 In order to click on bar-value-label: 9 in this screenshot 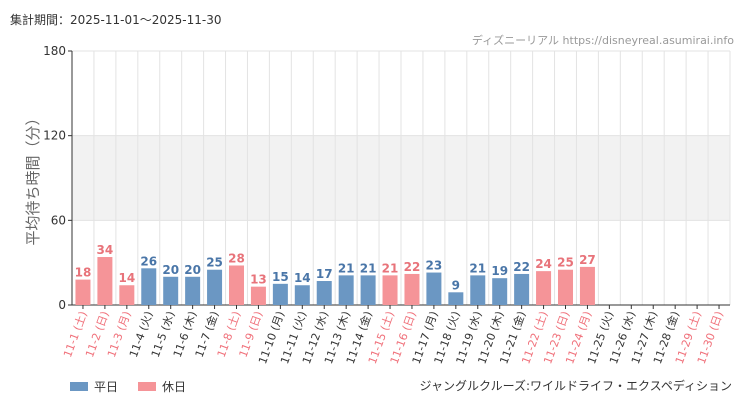, I will do `click(456, 285)`.